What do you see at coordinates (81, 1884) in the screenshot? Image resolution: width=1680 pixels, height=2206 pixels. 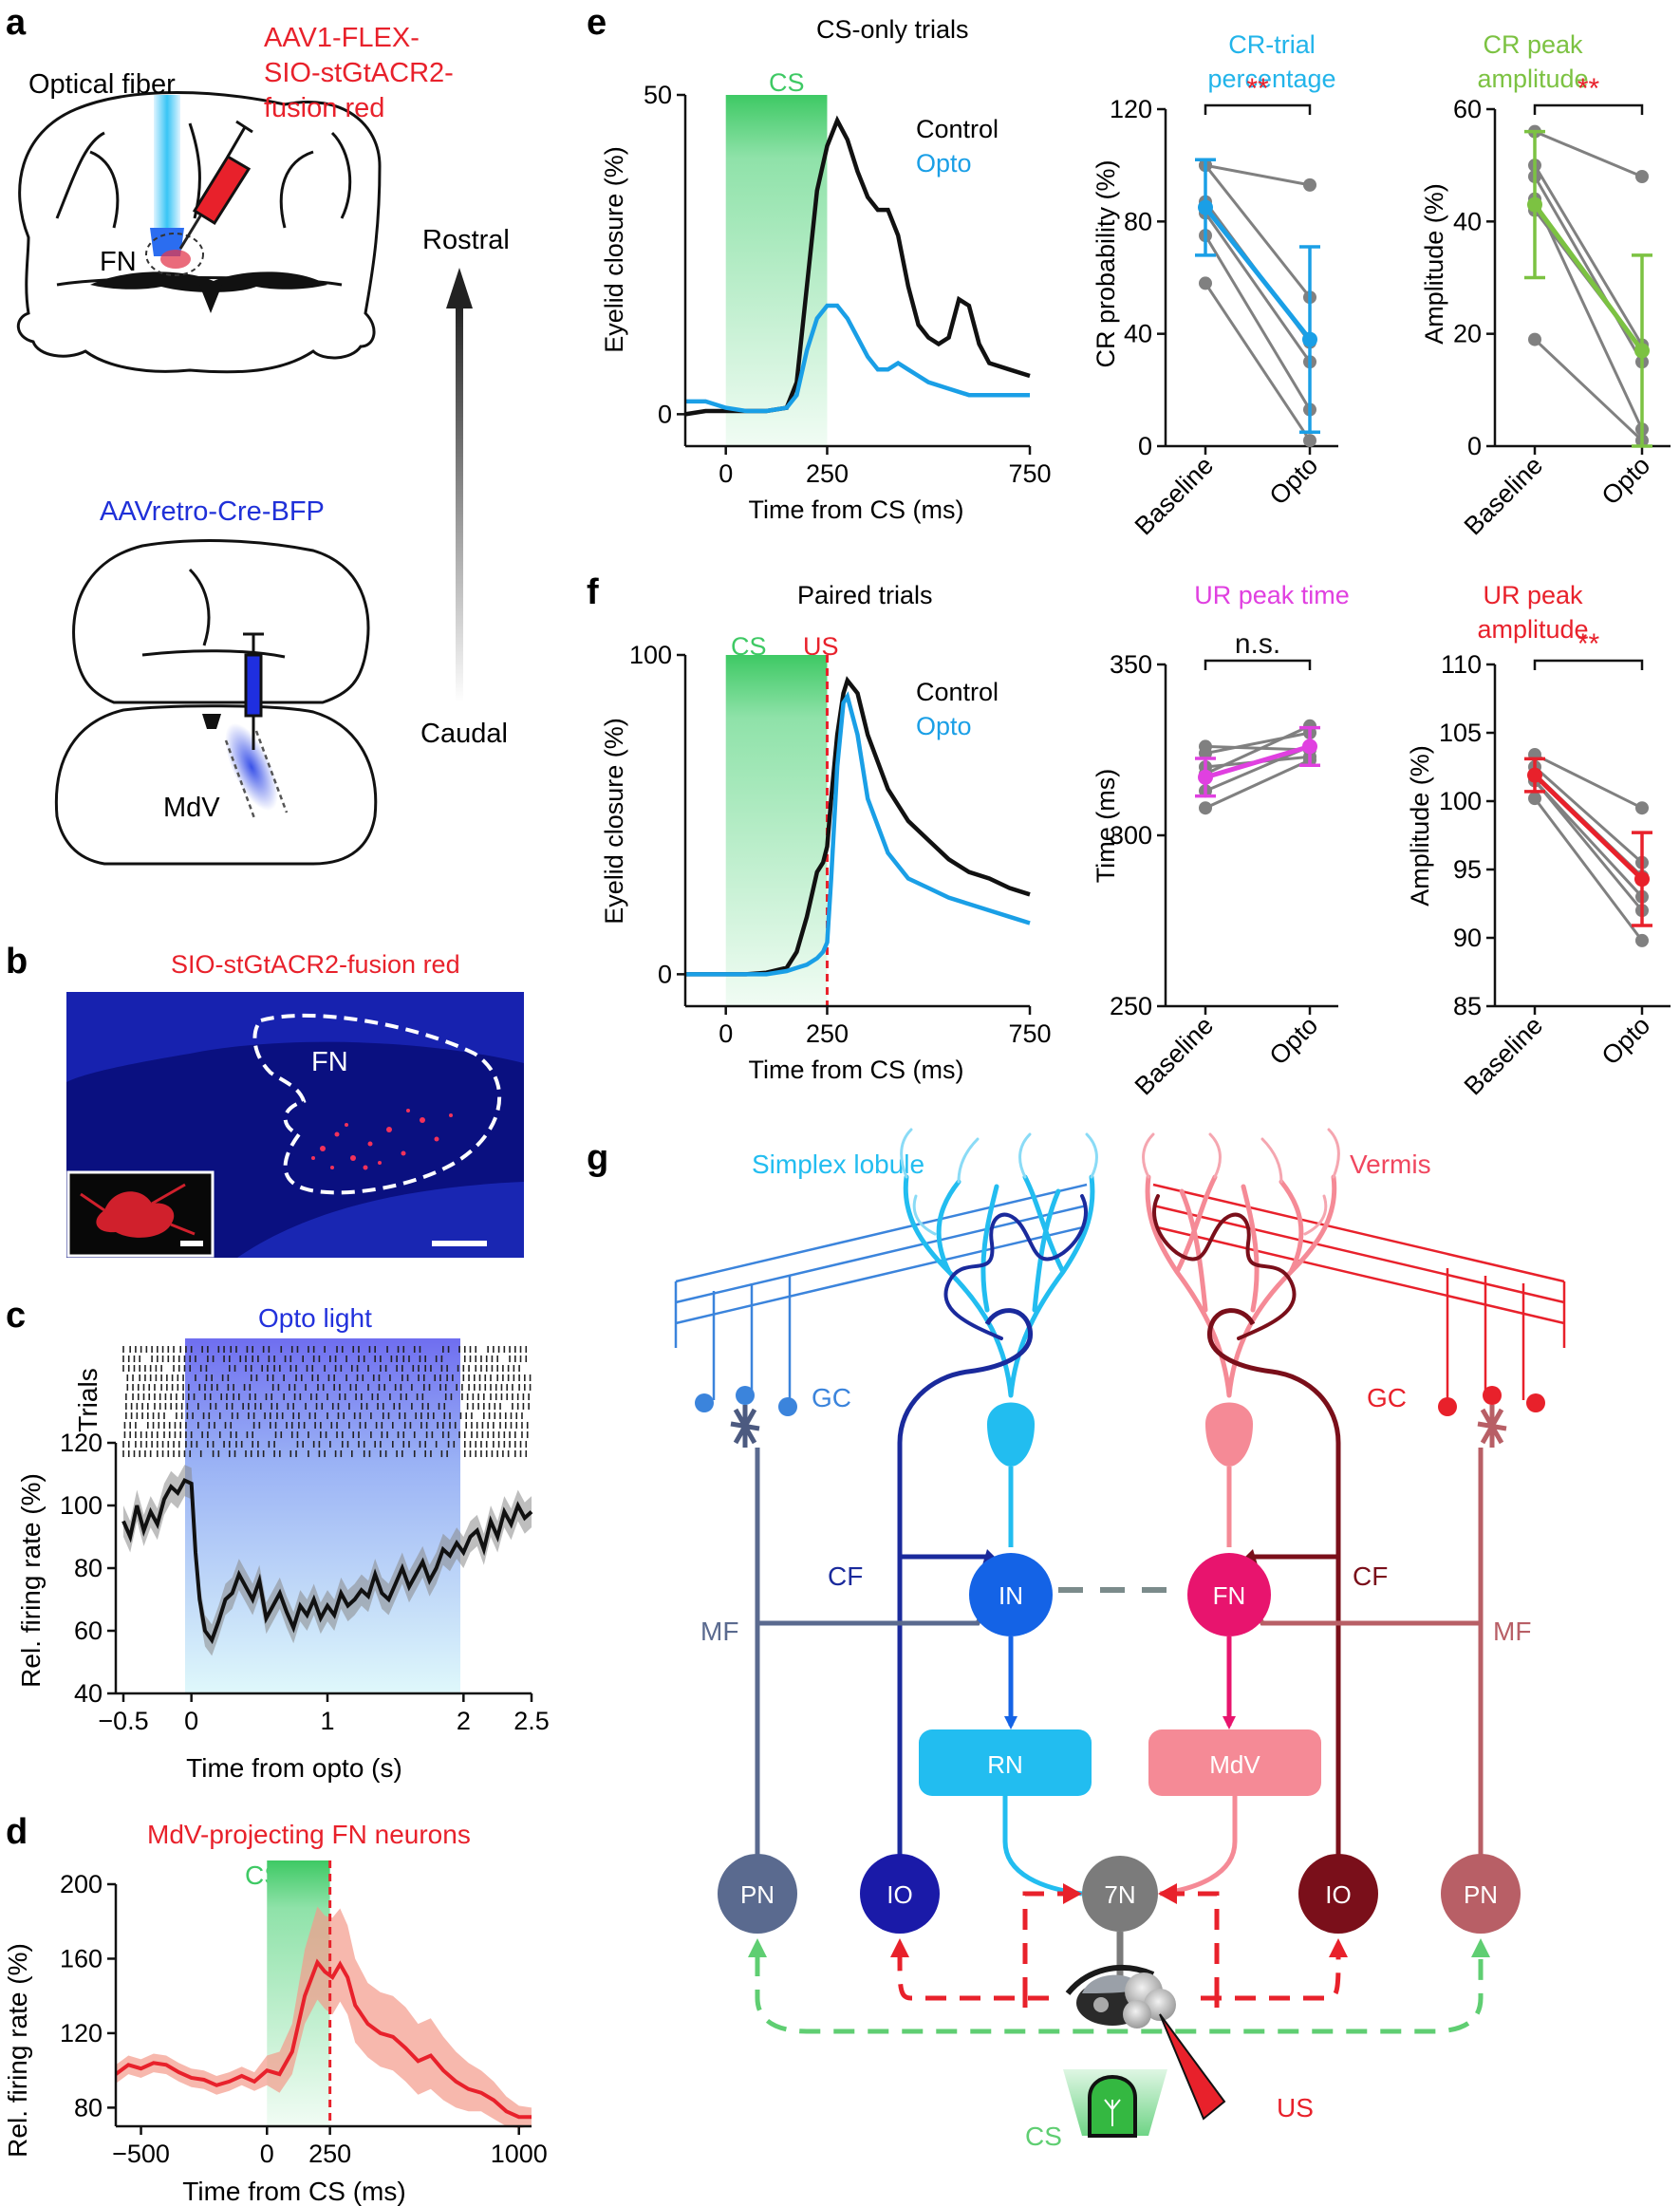 I see `y-tick-label: 200` at bounding box center [81, 1884].